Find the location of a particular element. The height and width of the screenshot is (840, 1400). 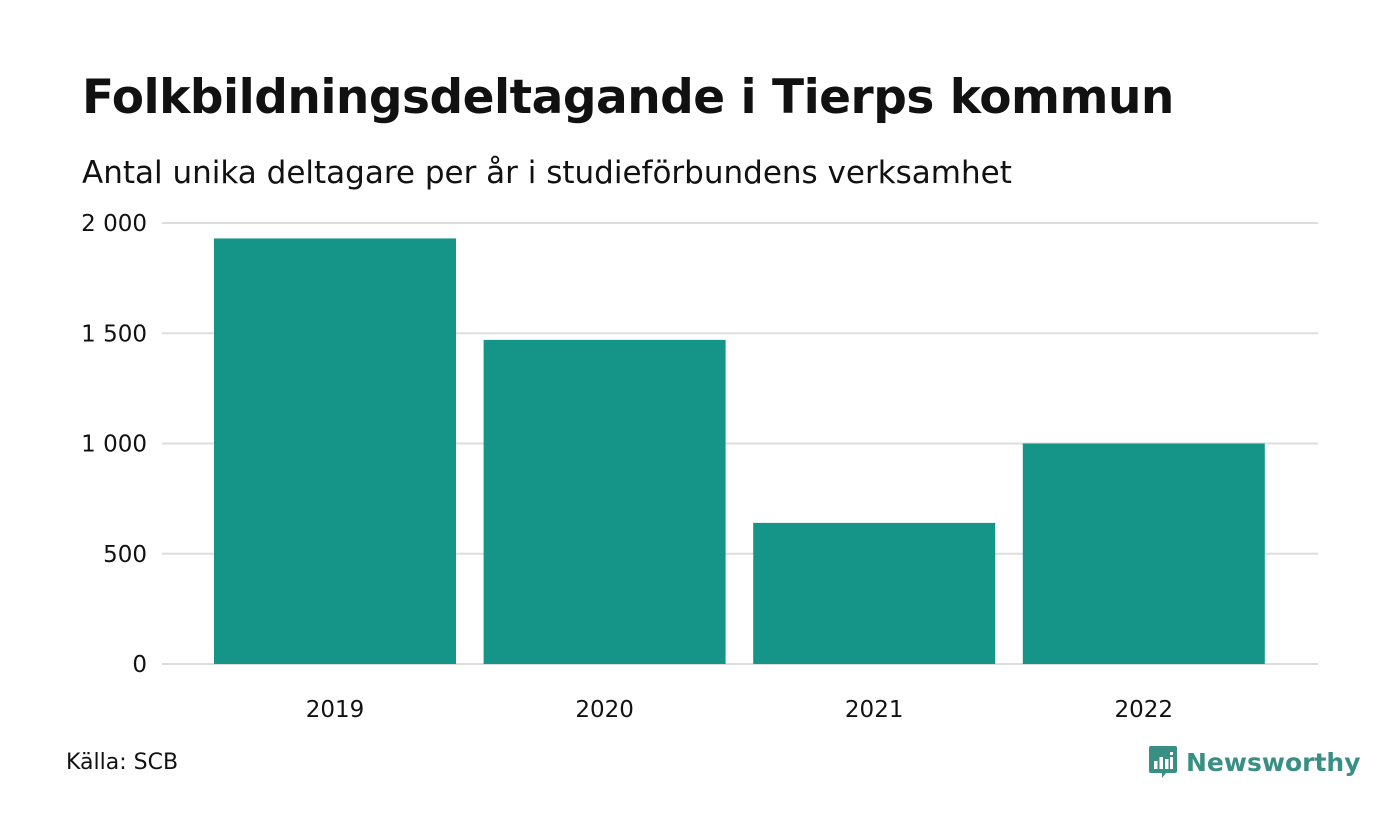

x-axis-ticks: 2019 2020 2021 2022 is located at coordinates (739, 710).